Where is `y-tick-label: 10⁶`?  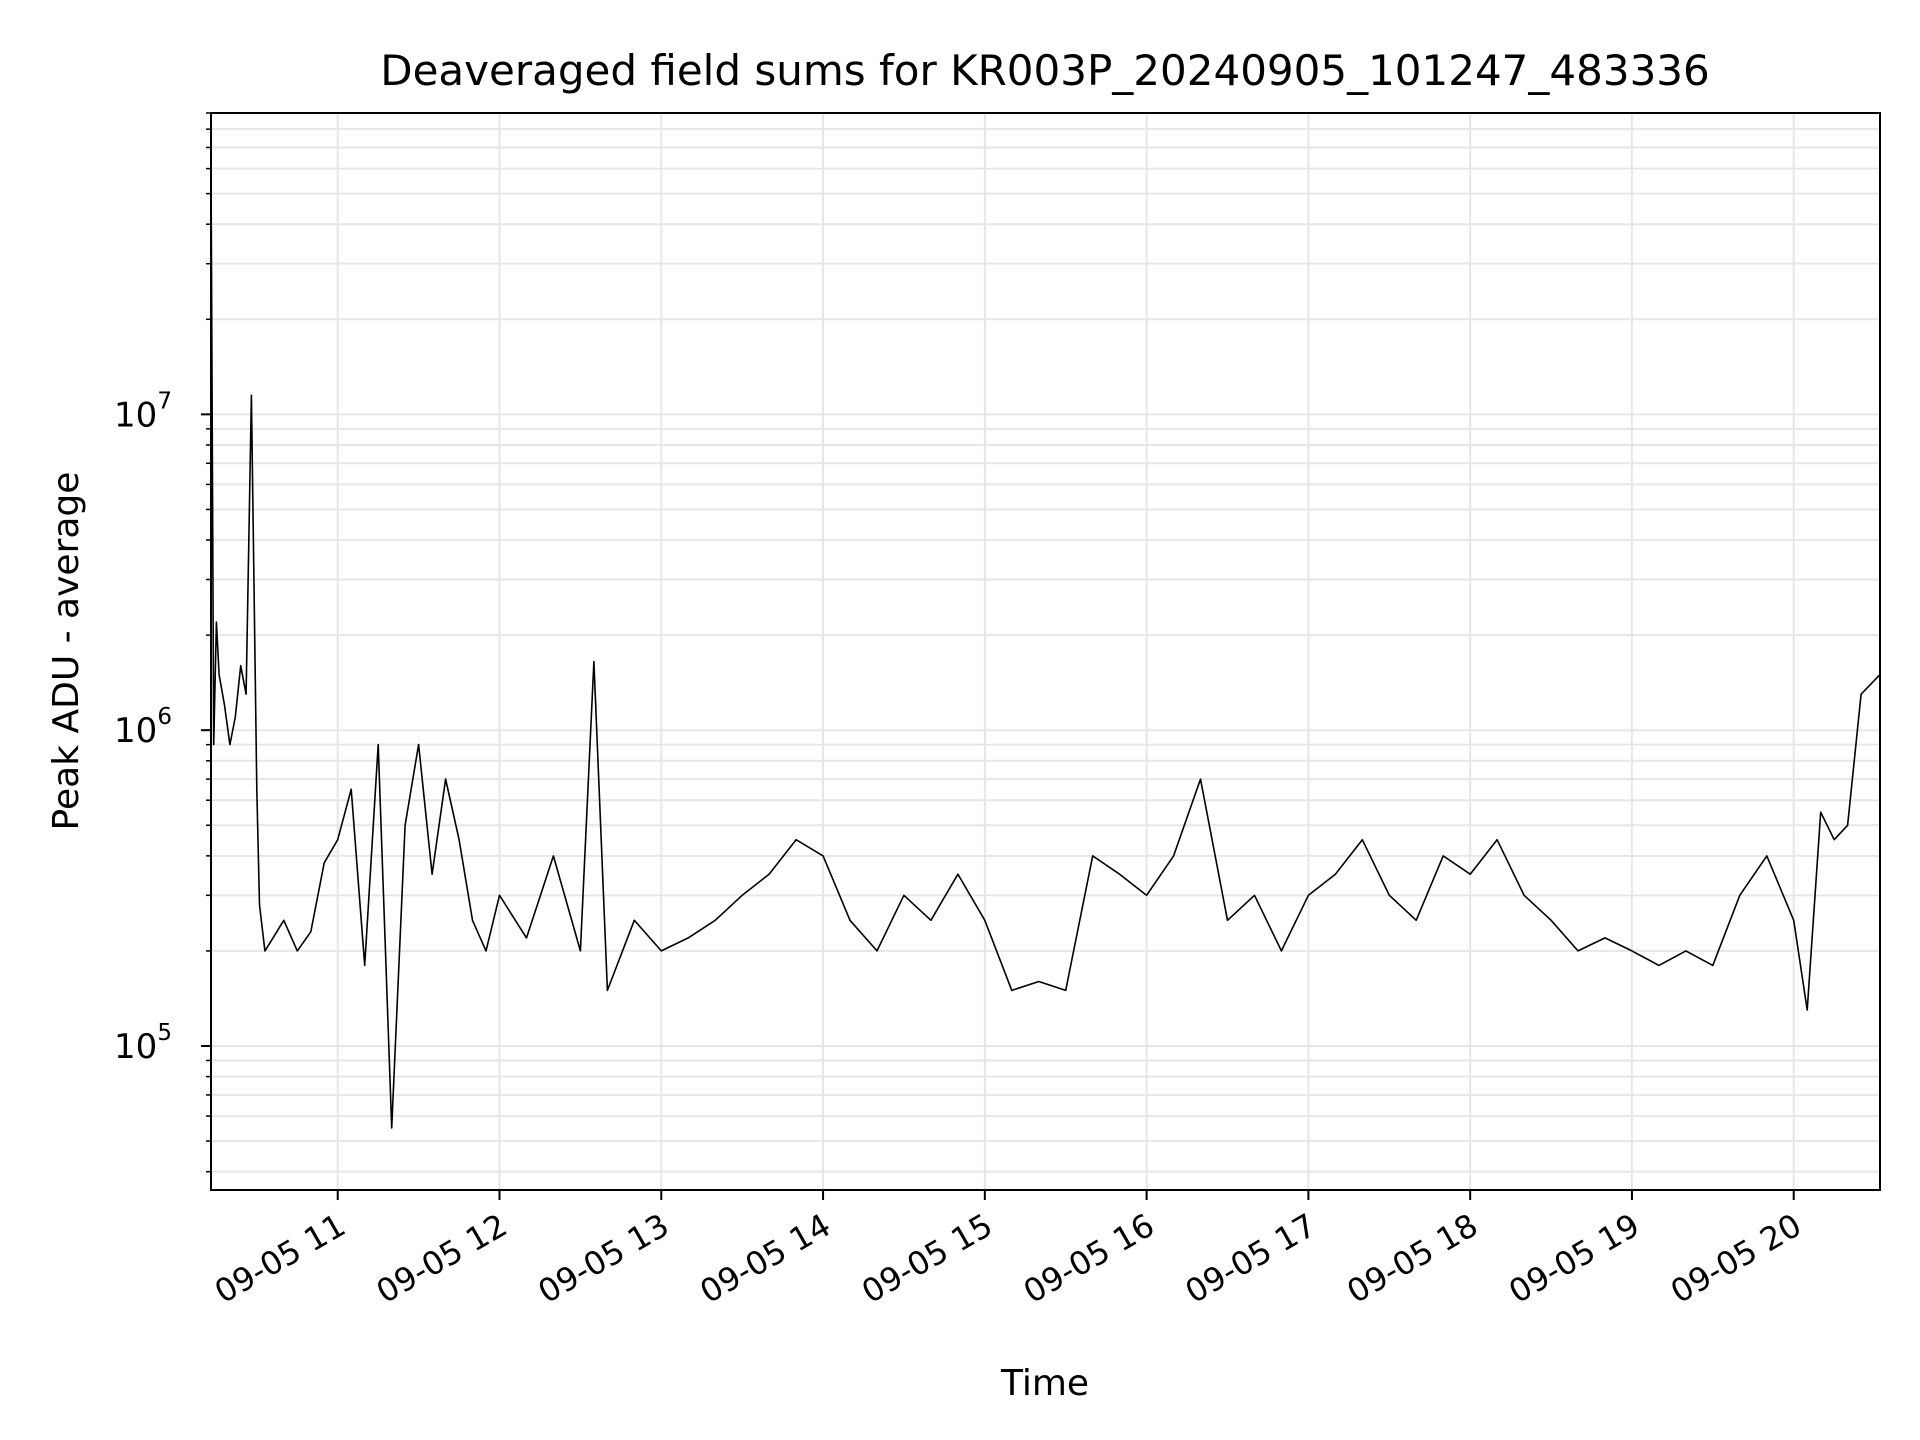 y-tick-label: 10⁶ is located at coordinates (143, 727).